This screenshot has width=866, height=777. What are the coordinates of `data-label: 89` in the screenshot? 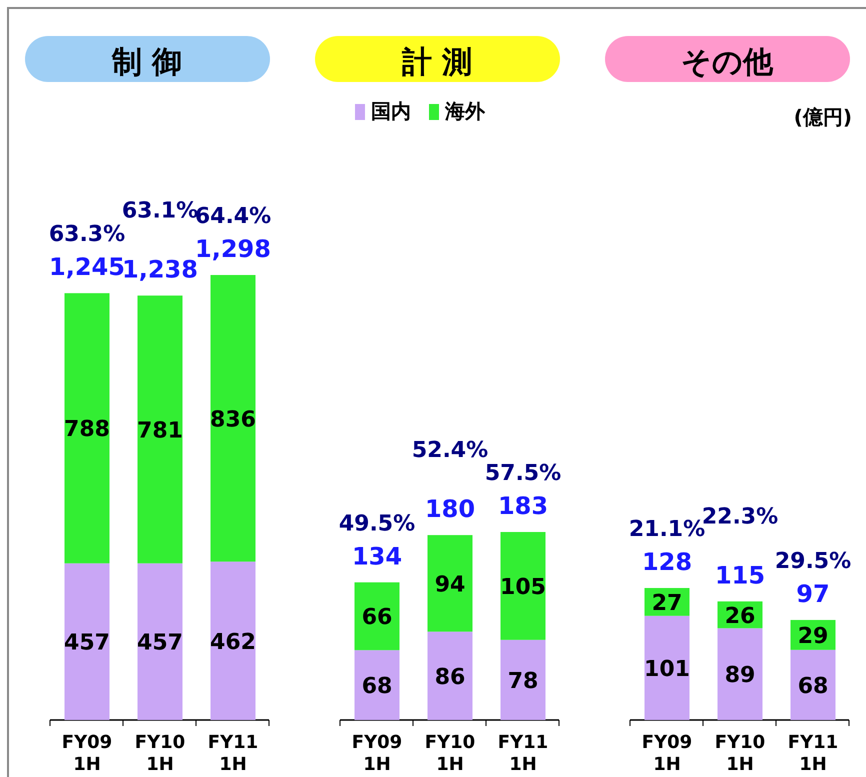 It's located at (740, 675).